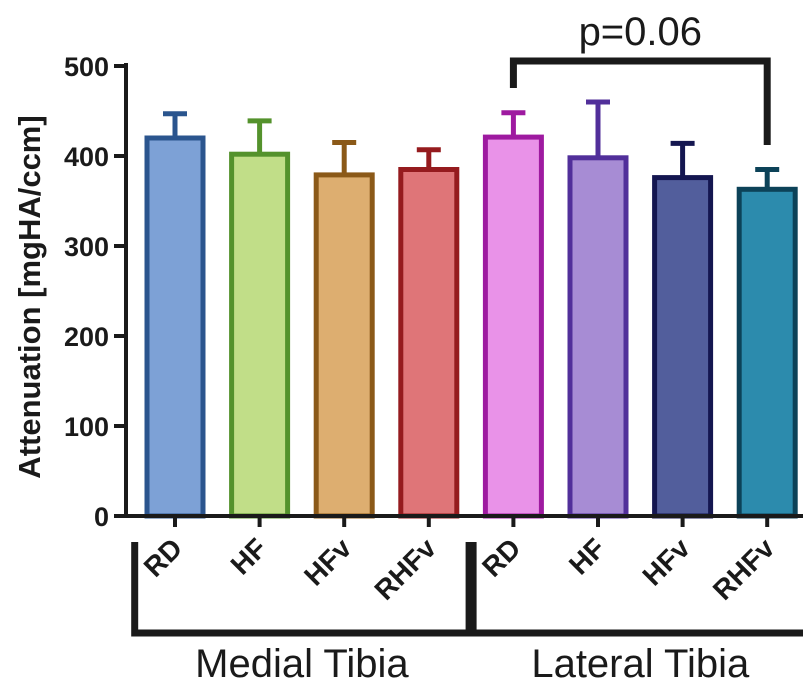 The height and width of the screenshot is (681, 803). I want to click on group-label: Lateral Tibia, so click(640, 661).